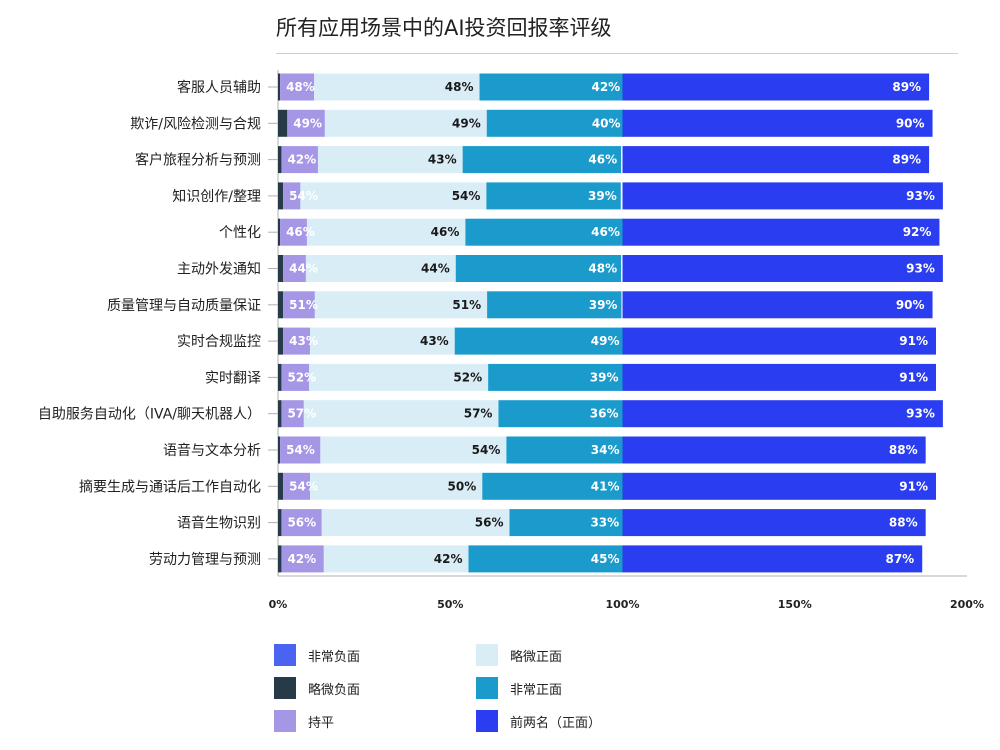 This screenshot has height=750, width=1000. I want to click on chart-title: 所有应用场景中的AI投资回报率评级, so click(444, 28).